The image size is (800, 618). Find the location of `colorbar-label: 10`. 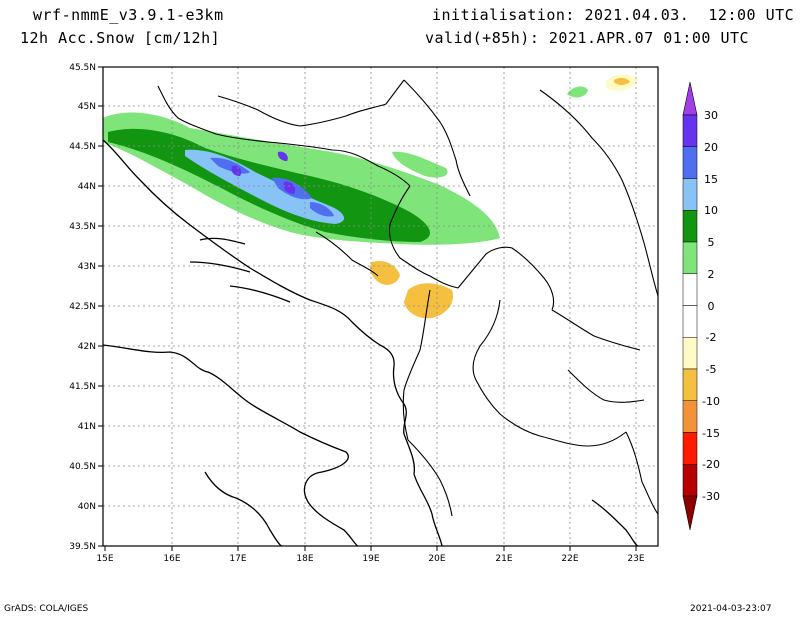

colorbar-label: 10 is located at coordinates (711, 210).